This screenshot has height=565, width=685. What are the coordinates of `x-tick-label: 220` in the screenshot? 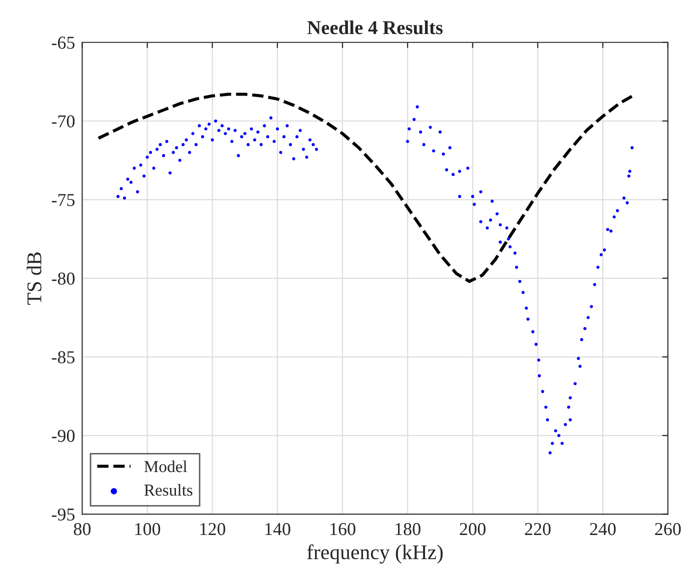 It's located at (537, 529).